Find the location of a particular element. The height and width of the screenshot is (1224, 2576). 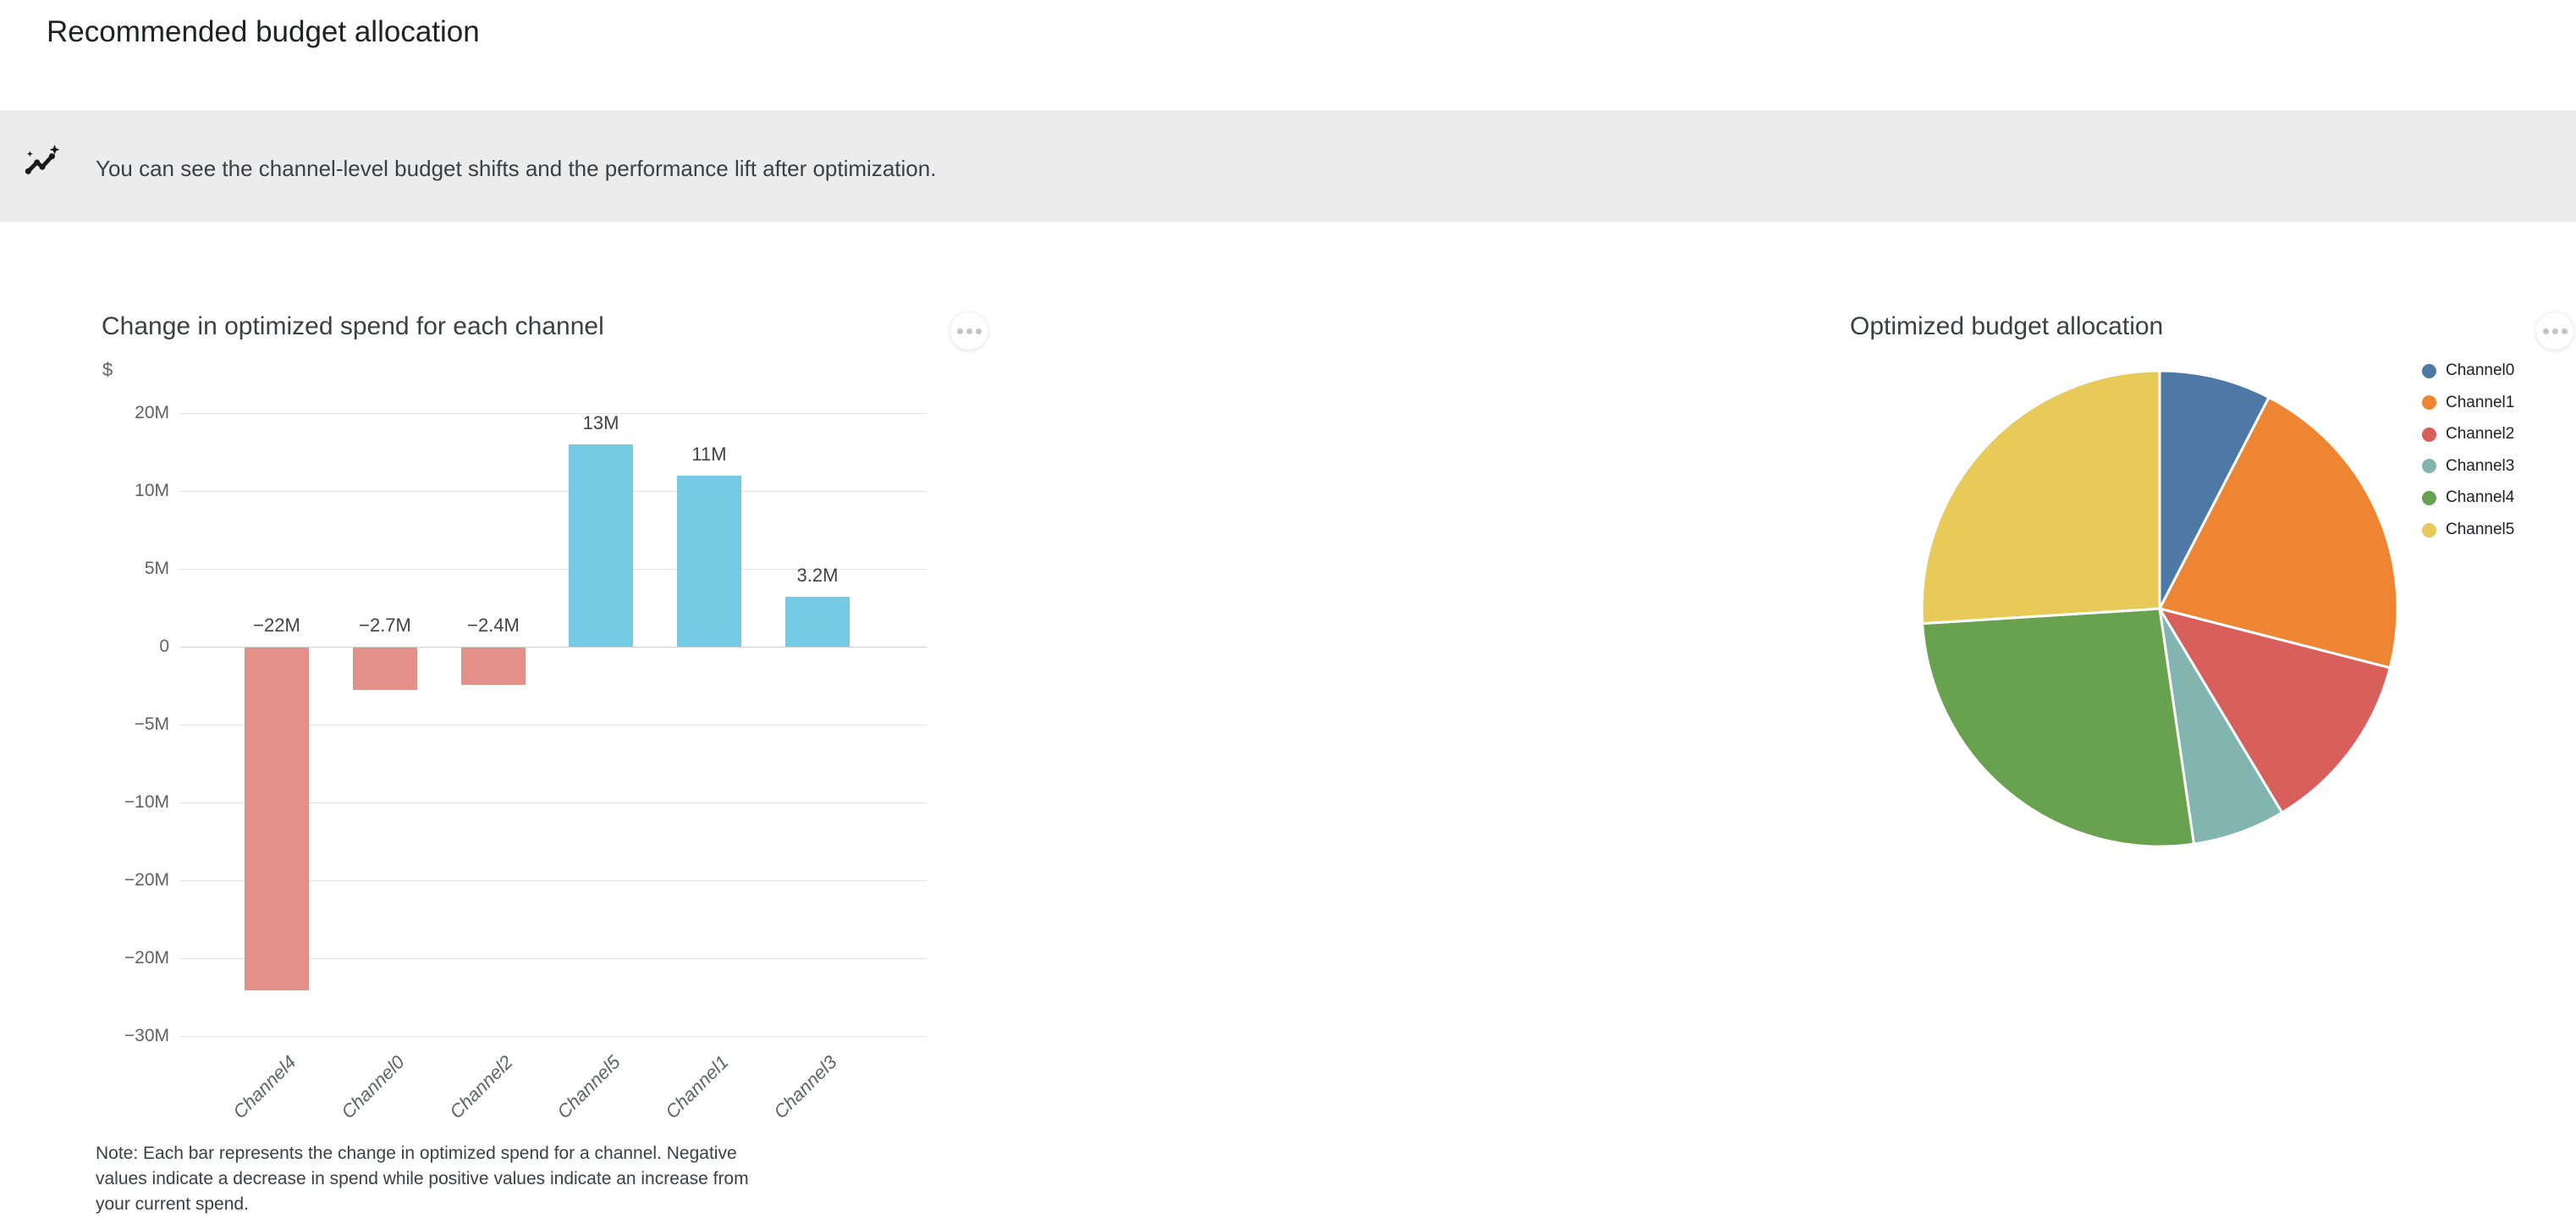

y-tick-label: 10M is located at coordinates (152, 490).